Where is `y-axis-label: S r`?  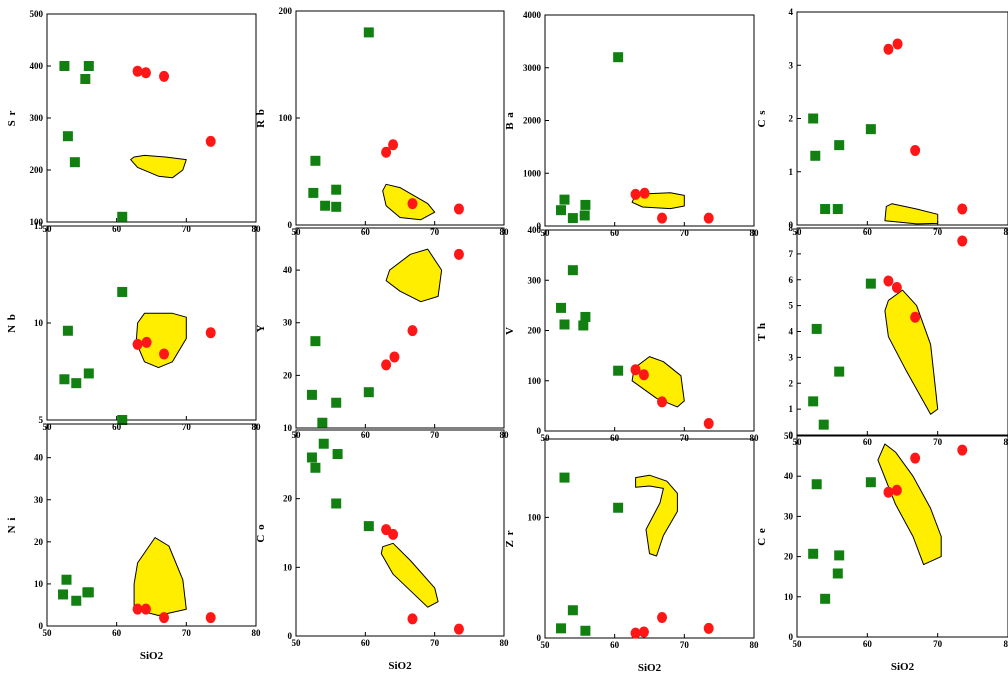 y-axis-label: S r is located at coordinates (12, 118).